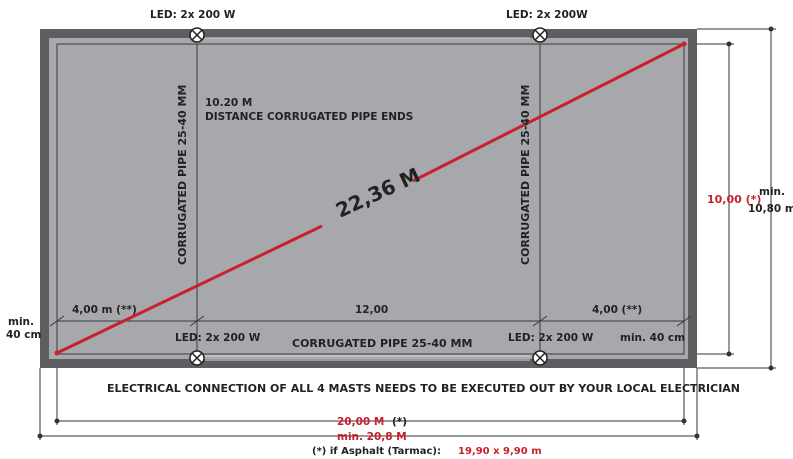  What do you see at coordinates (372, 437) in the screenshot?
I see `width-min-label: min. 20,8 M` at bounding box center [372, 437].